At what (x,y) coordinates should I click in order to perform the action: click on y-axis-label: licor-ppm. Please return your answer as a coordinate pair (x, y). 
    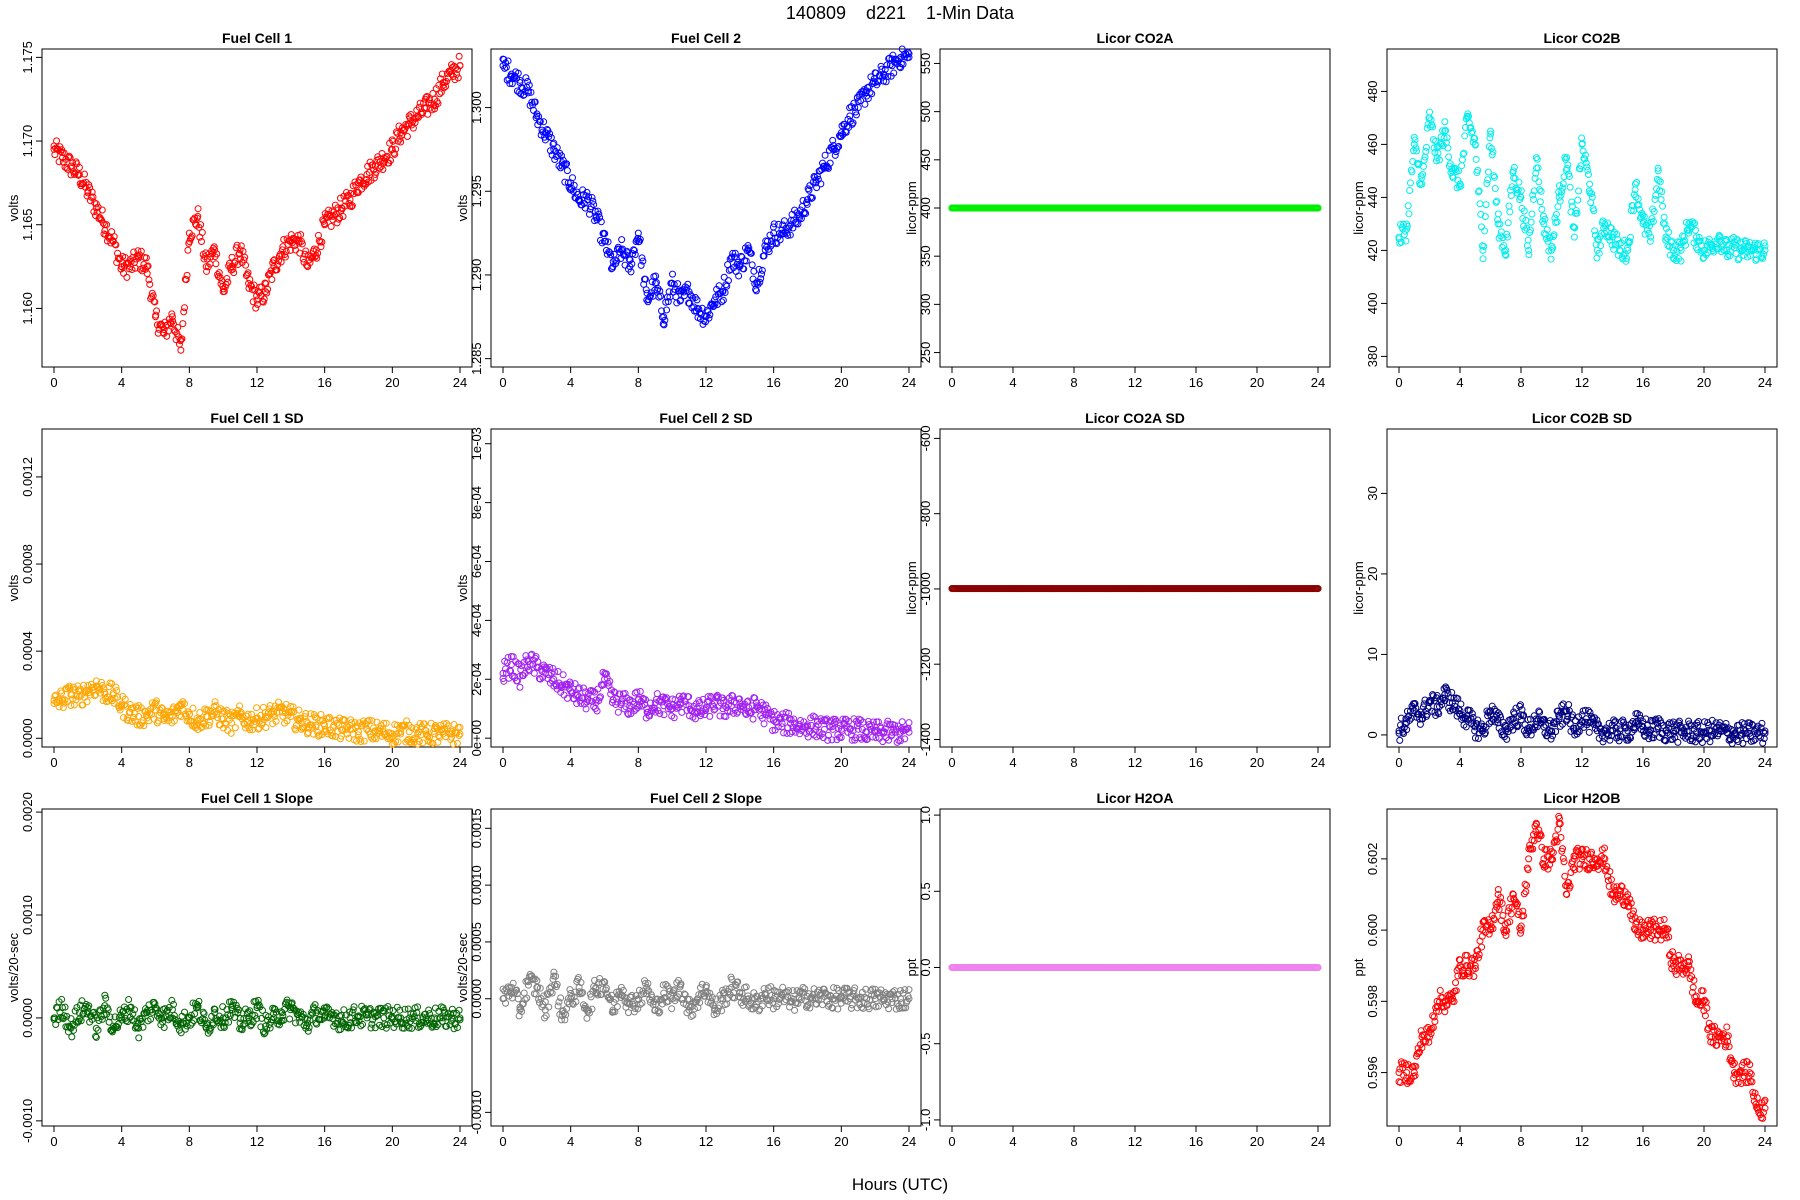
    Looking at the image, I should click on (911, 207).